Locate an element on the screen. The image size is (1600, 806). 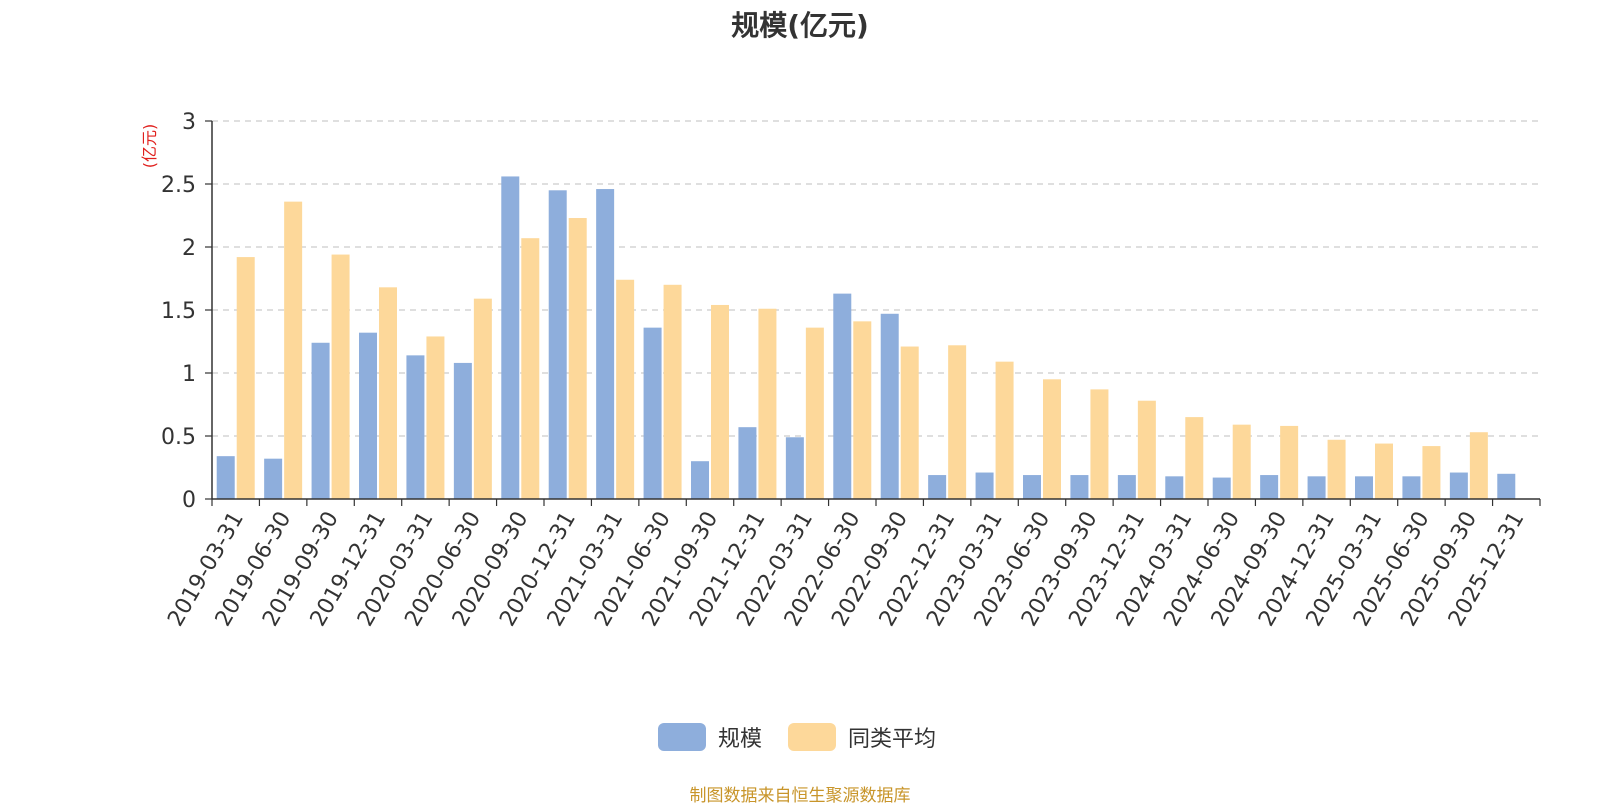
chart-title: 规模(亿元) is located at coordinates (800, 25).